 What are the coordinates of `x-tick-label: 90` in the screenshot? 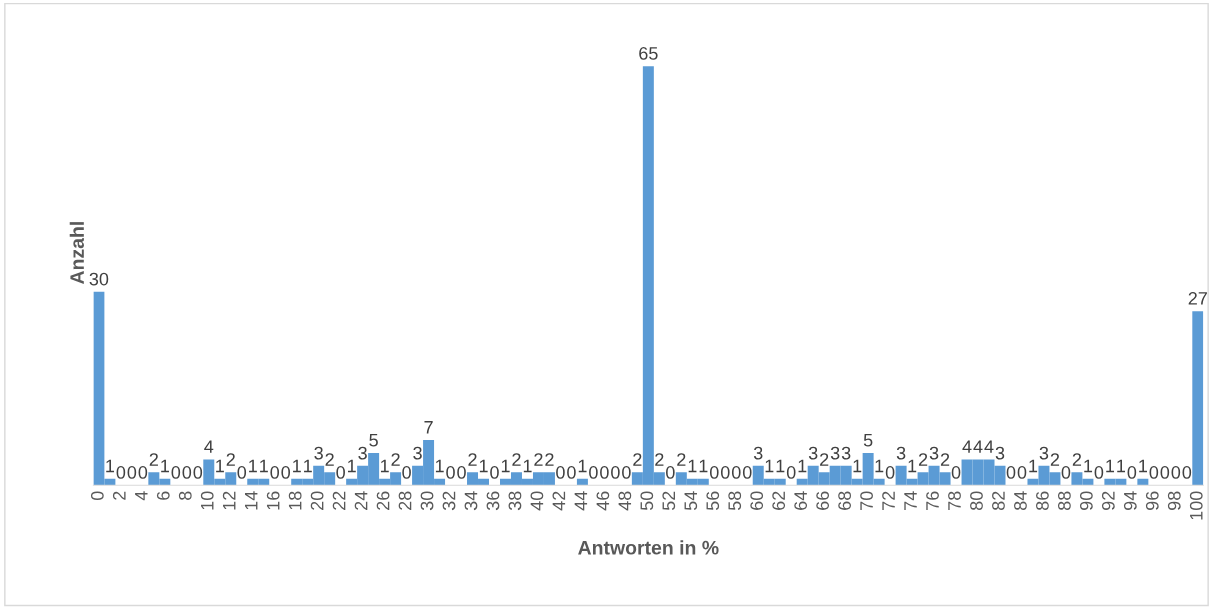 It's located at (1086, 500).